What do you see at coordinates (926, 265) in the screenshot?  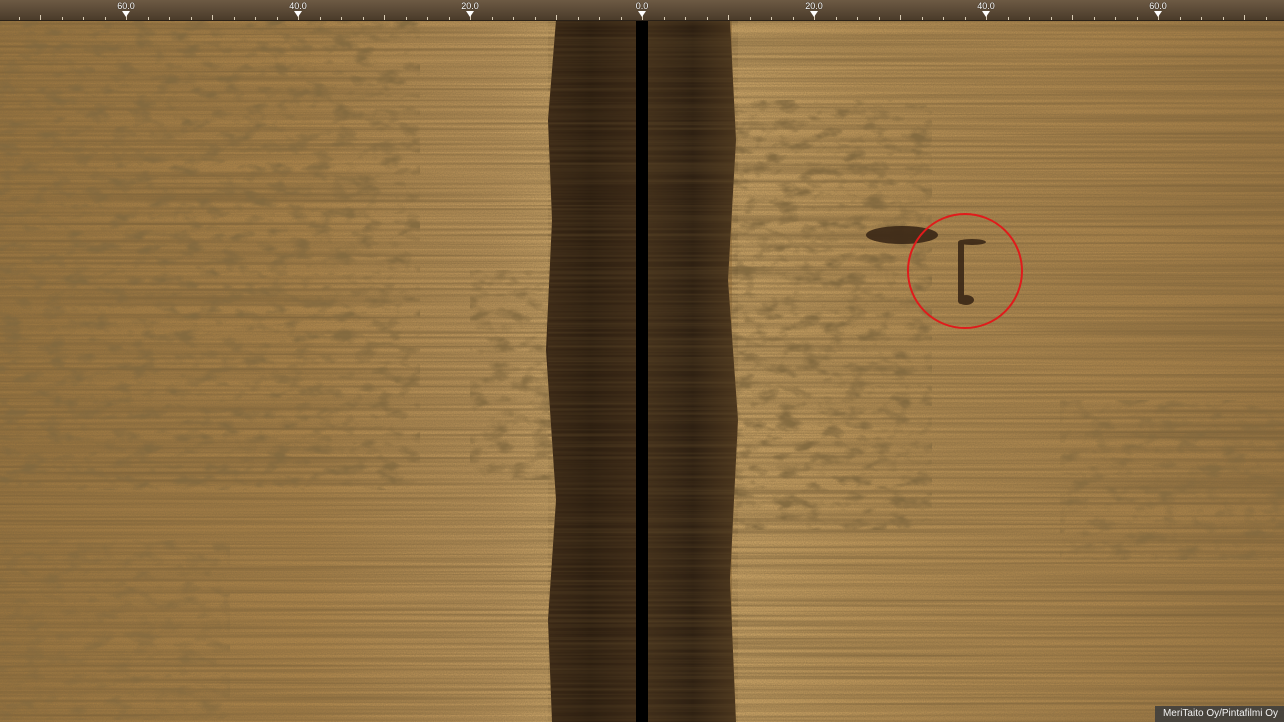 I see `target-object` at bounding box center [926, 265].